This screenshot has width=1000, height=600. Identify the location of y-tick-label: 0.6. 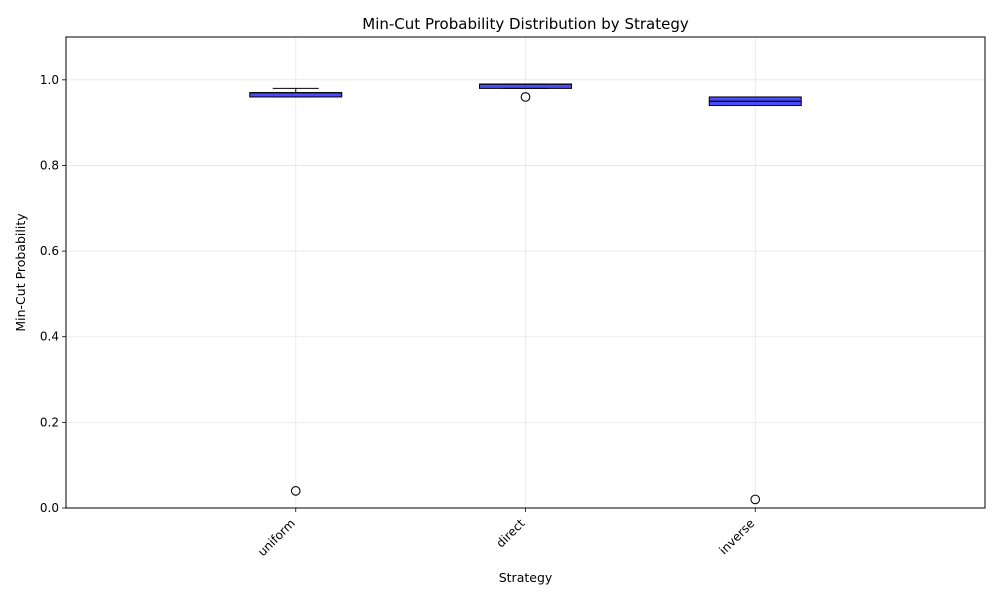
(49, 251).